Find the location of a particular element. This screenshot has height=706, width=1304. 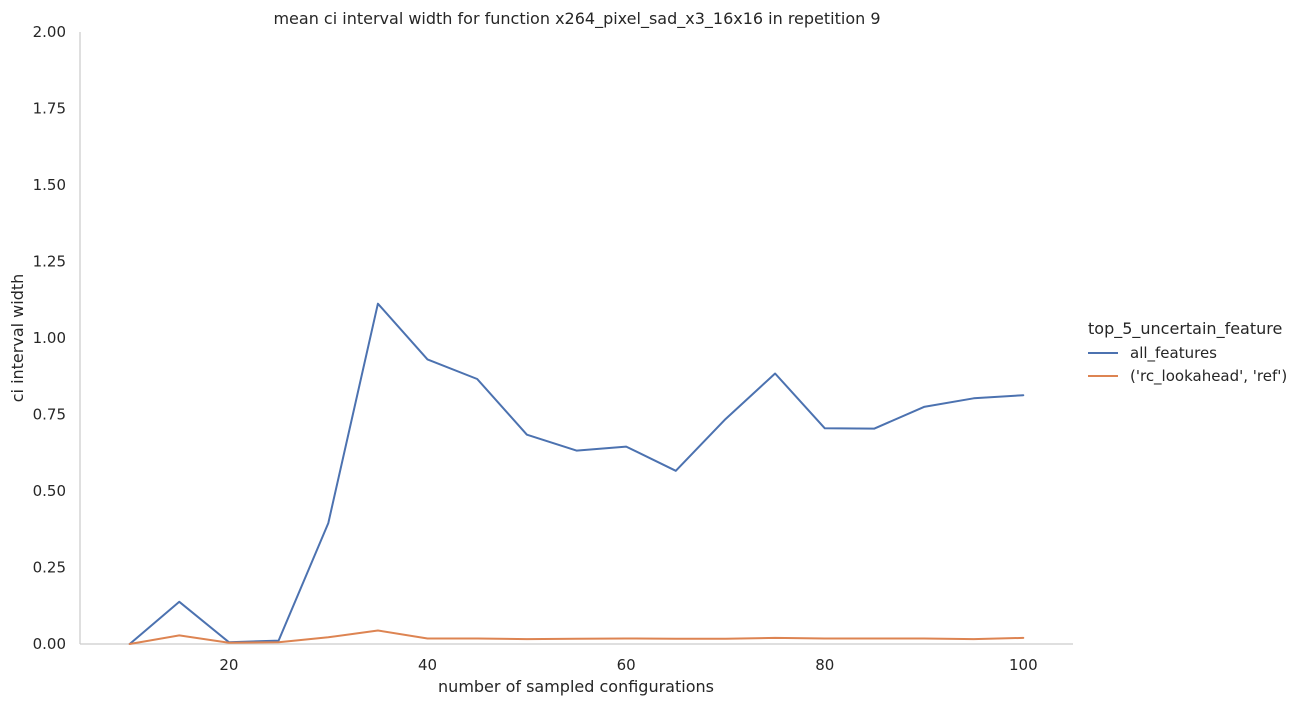

legend-label-1: ('rc_lookahead', 'ref') is located at coordinates (1208, 376).